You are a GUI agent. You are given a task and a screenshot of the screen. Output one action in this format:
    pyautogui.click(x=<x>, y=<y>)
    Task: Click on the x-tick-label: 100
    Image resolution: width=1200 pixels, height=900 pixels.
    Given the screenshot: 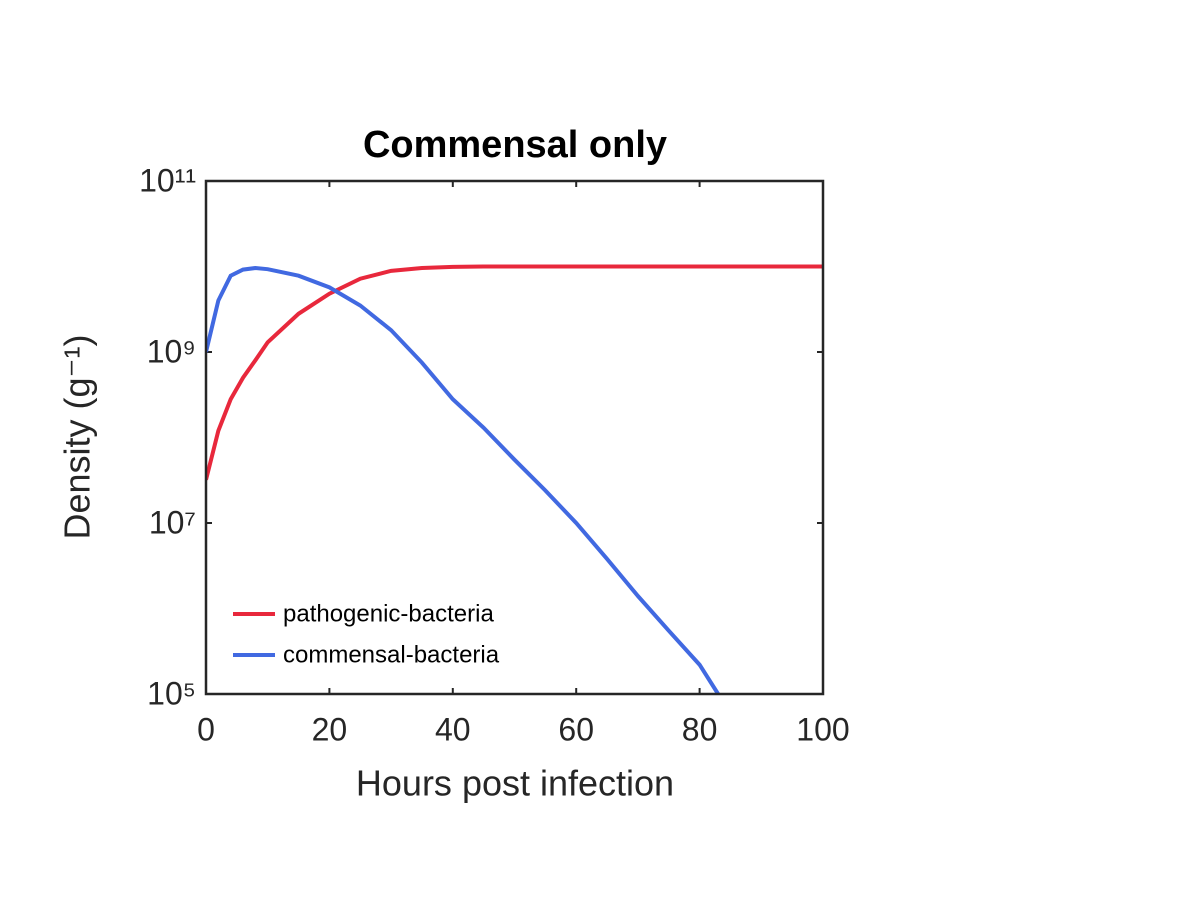 What is the action you would take?
    pyautogui.click(x=822, y=729)
    